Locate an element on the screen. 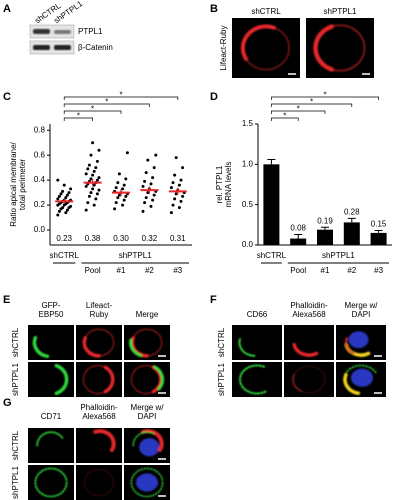 Image resolution: width=399 pixels, height=500 pixels. row-label: shCTRL is located at coordinates (15, 342).